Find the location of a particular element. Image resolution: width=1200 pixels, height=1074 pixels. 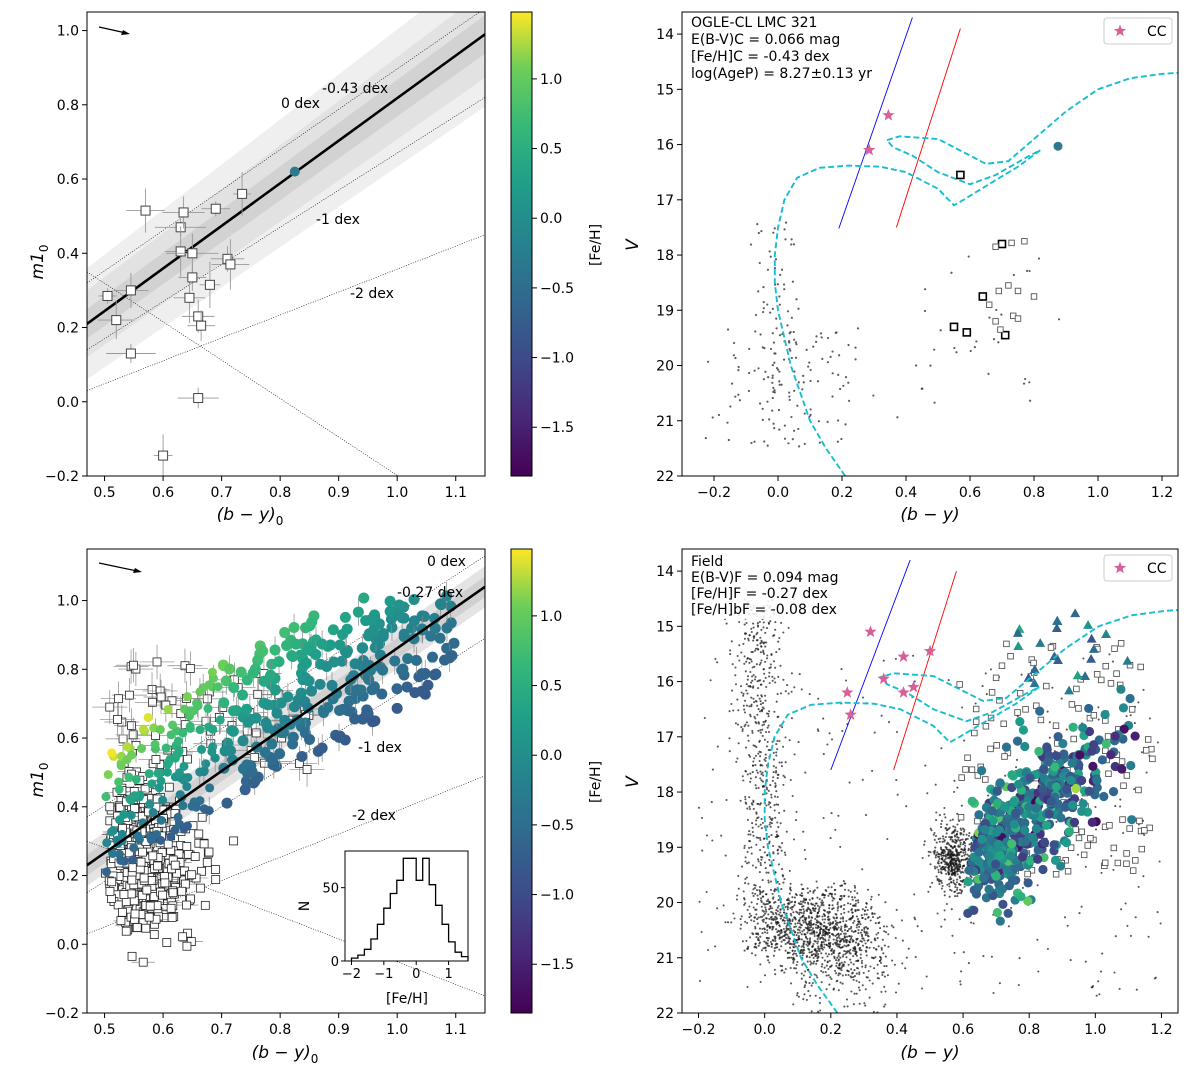

y-tick-label: −0.2 is located at coordinates (62, 477).